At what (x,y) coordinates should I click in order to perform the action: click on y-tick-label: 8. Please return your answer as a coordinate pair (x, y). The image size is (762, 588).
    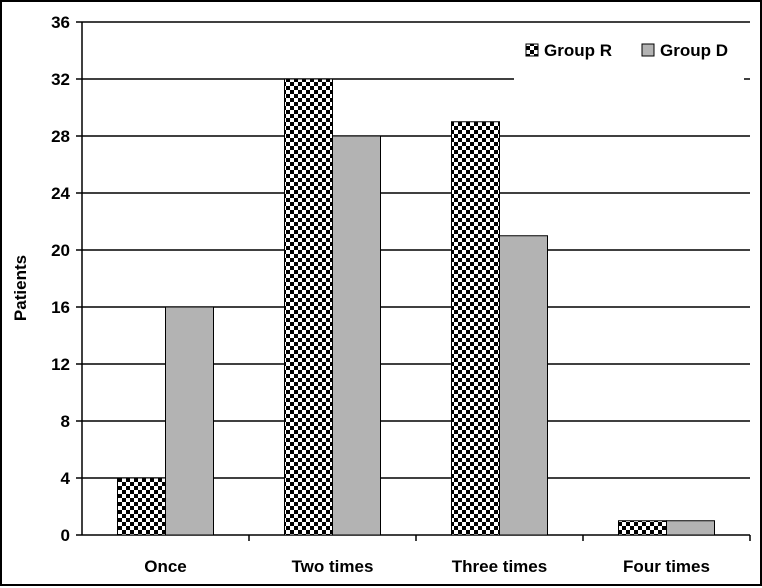
    Looking at the image, I should click on (65, 421).